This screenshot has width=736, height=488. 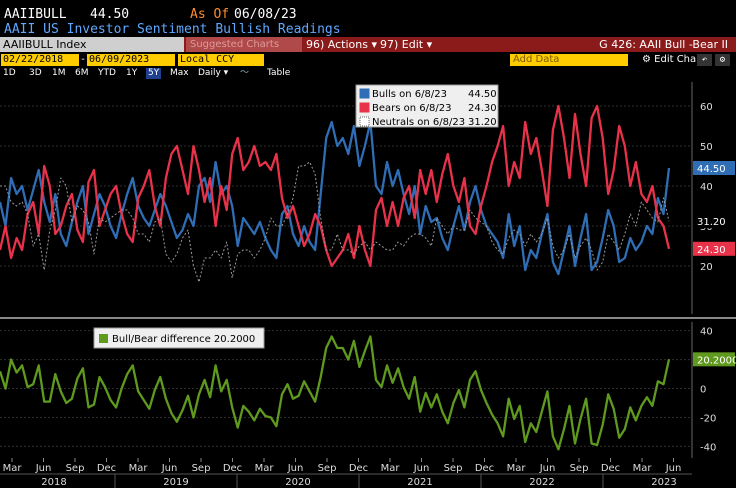 What do you see at coordinates (35, 73) in the screenshot?
I see `period-3d: 3D` at bounding box center [35, 73].